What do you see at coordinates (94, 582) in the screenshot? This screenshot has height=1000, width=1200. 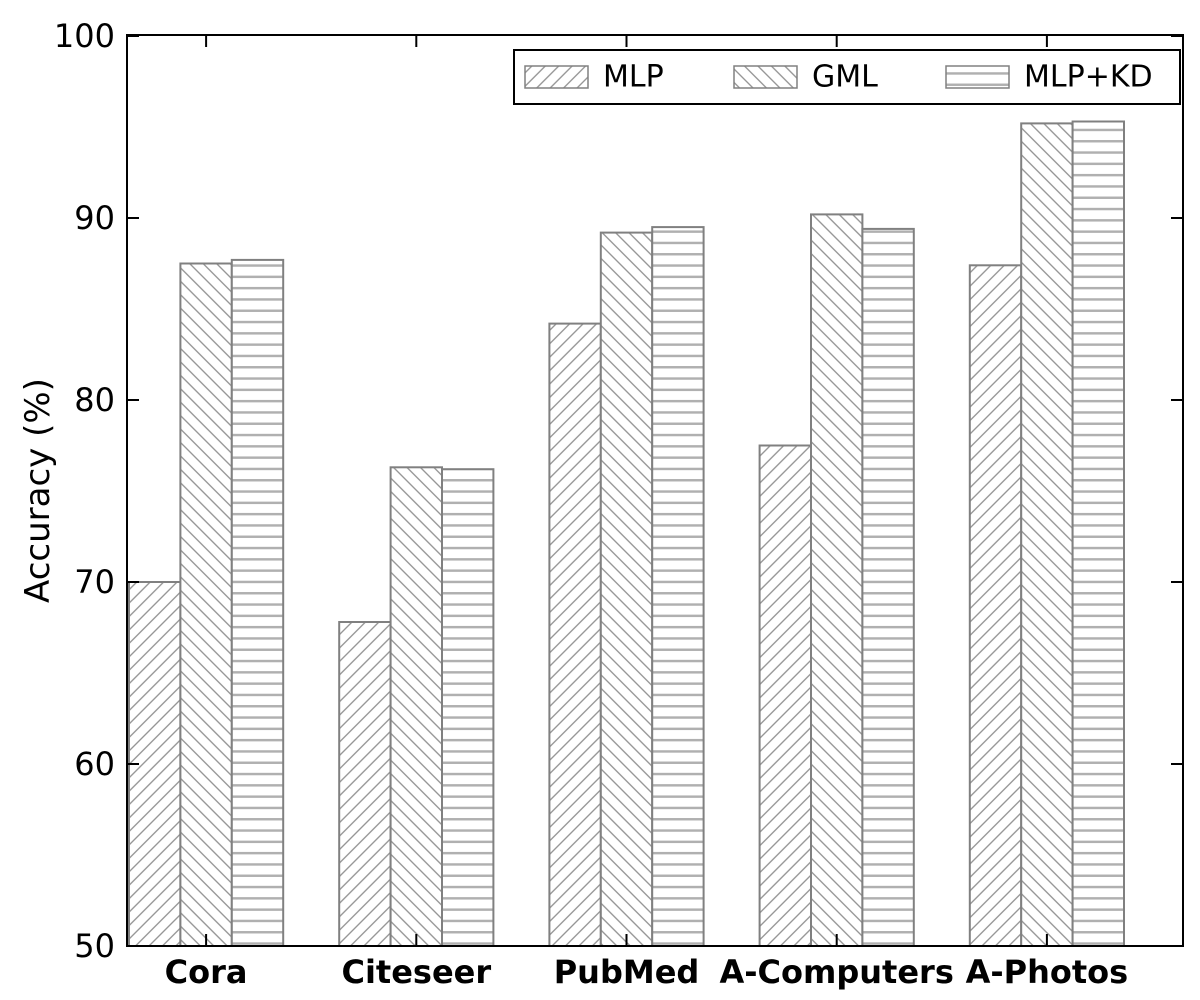 I see `y-tick-label-70: 70` at bounding box center [94, 582].